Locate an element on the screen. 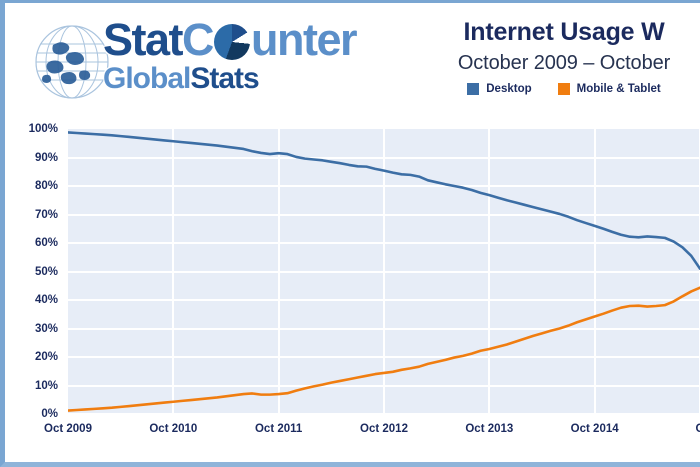  pie-chart-icon is located at coordinates (232, 42).